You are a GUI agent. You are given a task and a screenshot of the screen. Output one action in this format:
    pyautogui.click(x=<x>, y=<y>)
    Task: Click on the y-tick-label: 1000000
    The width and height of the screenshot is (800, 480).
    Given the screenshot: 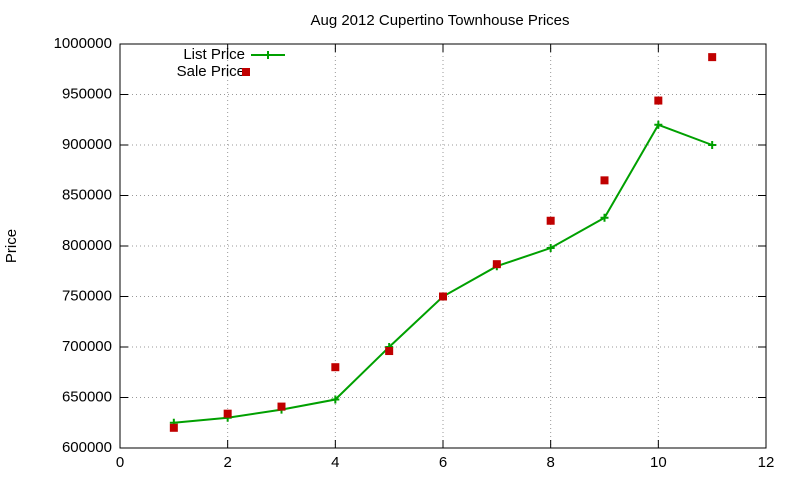 What is the action you would take?
    pyautogui.click(x=83, y=43)
    